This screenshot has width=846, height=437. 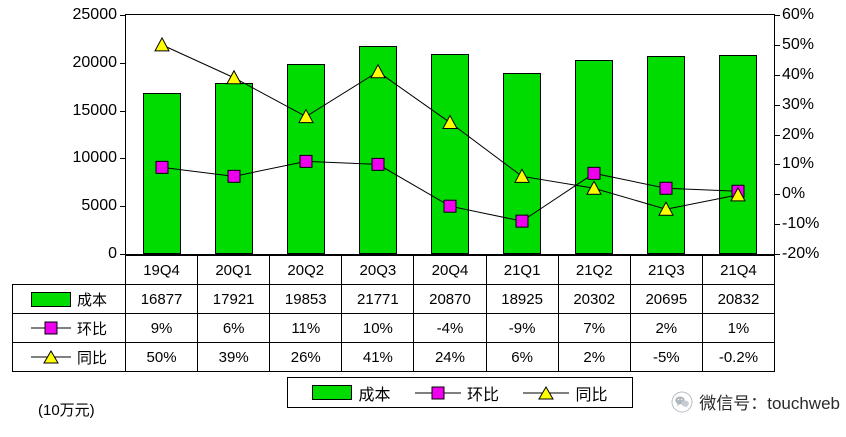 I want to click on yoy-marker-20Q1, so click(x=234, y=77).